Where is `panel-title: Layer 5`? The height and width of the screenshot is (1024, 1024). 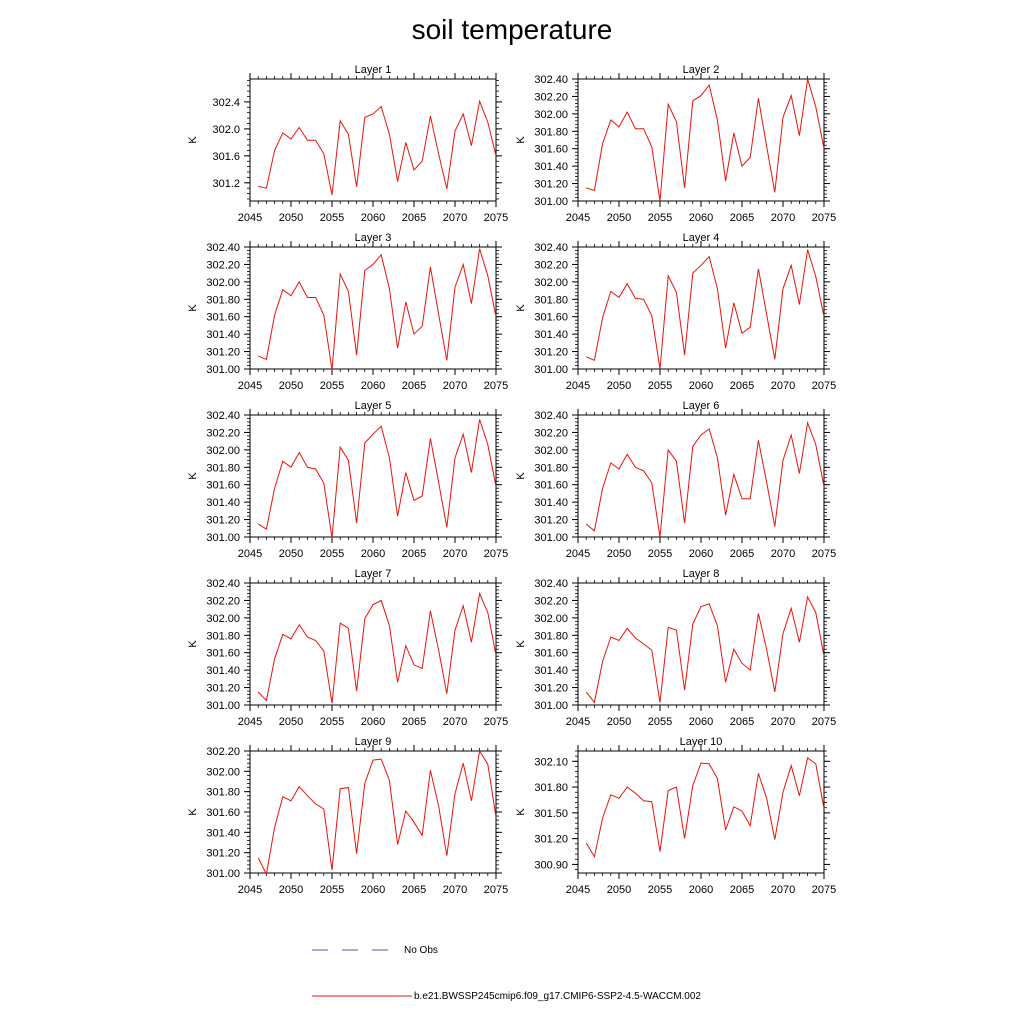
panel-title: Layer 5 is located at coordinates (373, 406).